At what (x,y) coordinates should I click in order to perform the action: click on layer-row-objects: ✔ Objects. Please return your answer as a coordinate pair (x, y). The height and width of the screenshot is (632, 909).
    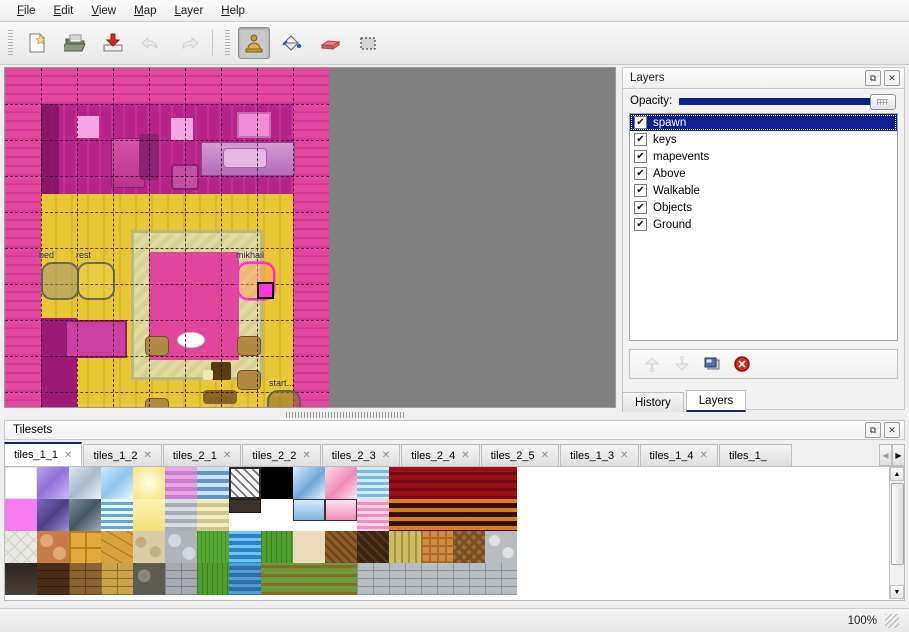
    Looking at the image, I should click on (763, 207).